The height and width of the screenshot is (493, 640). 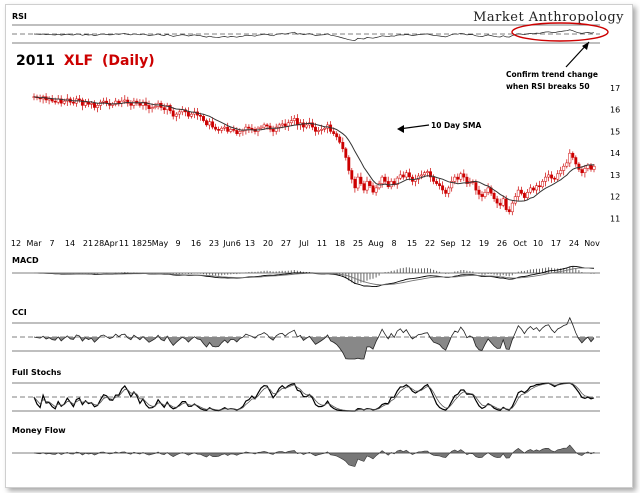 I want to click on date-tick: 8, so click(x=393, y=243).